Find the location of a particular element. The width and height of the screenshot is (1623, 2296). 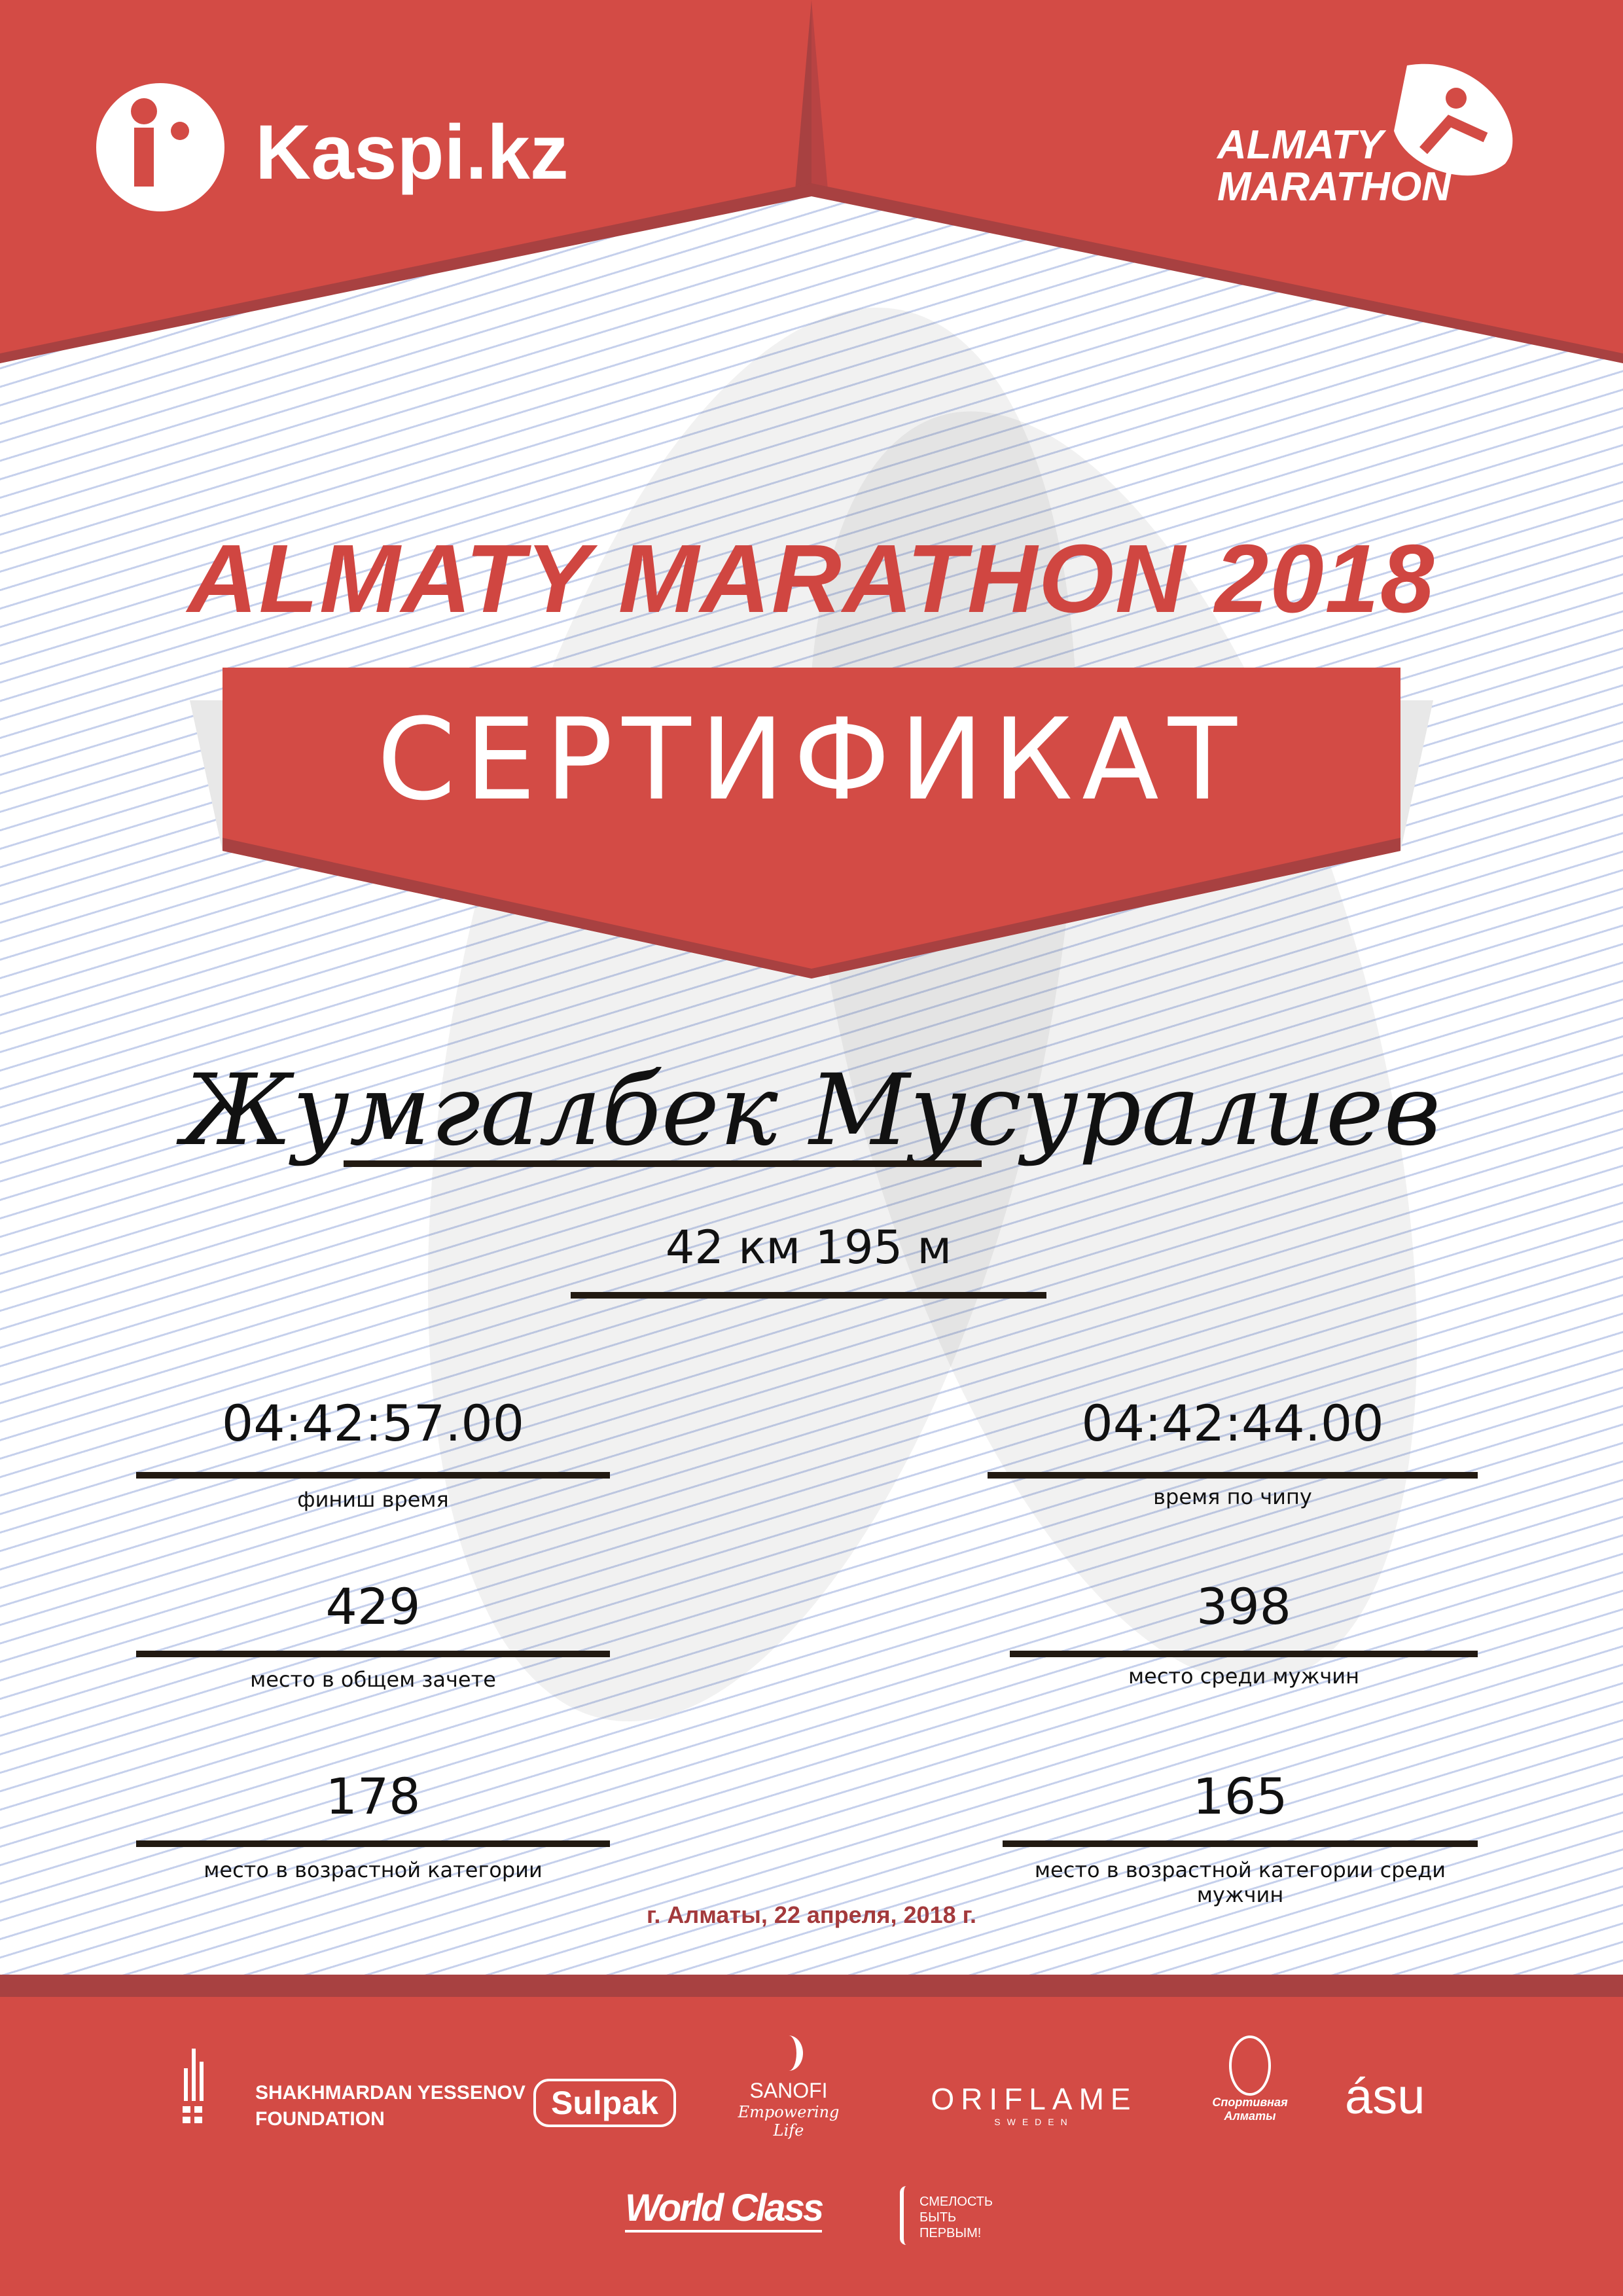

logo-line-2: MARATHON is located at coordinates (1334, 186).